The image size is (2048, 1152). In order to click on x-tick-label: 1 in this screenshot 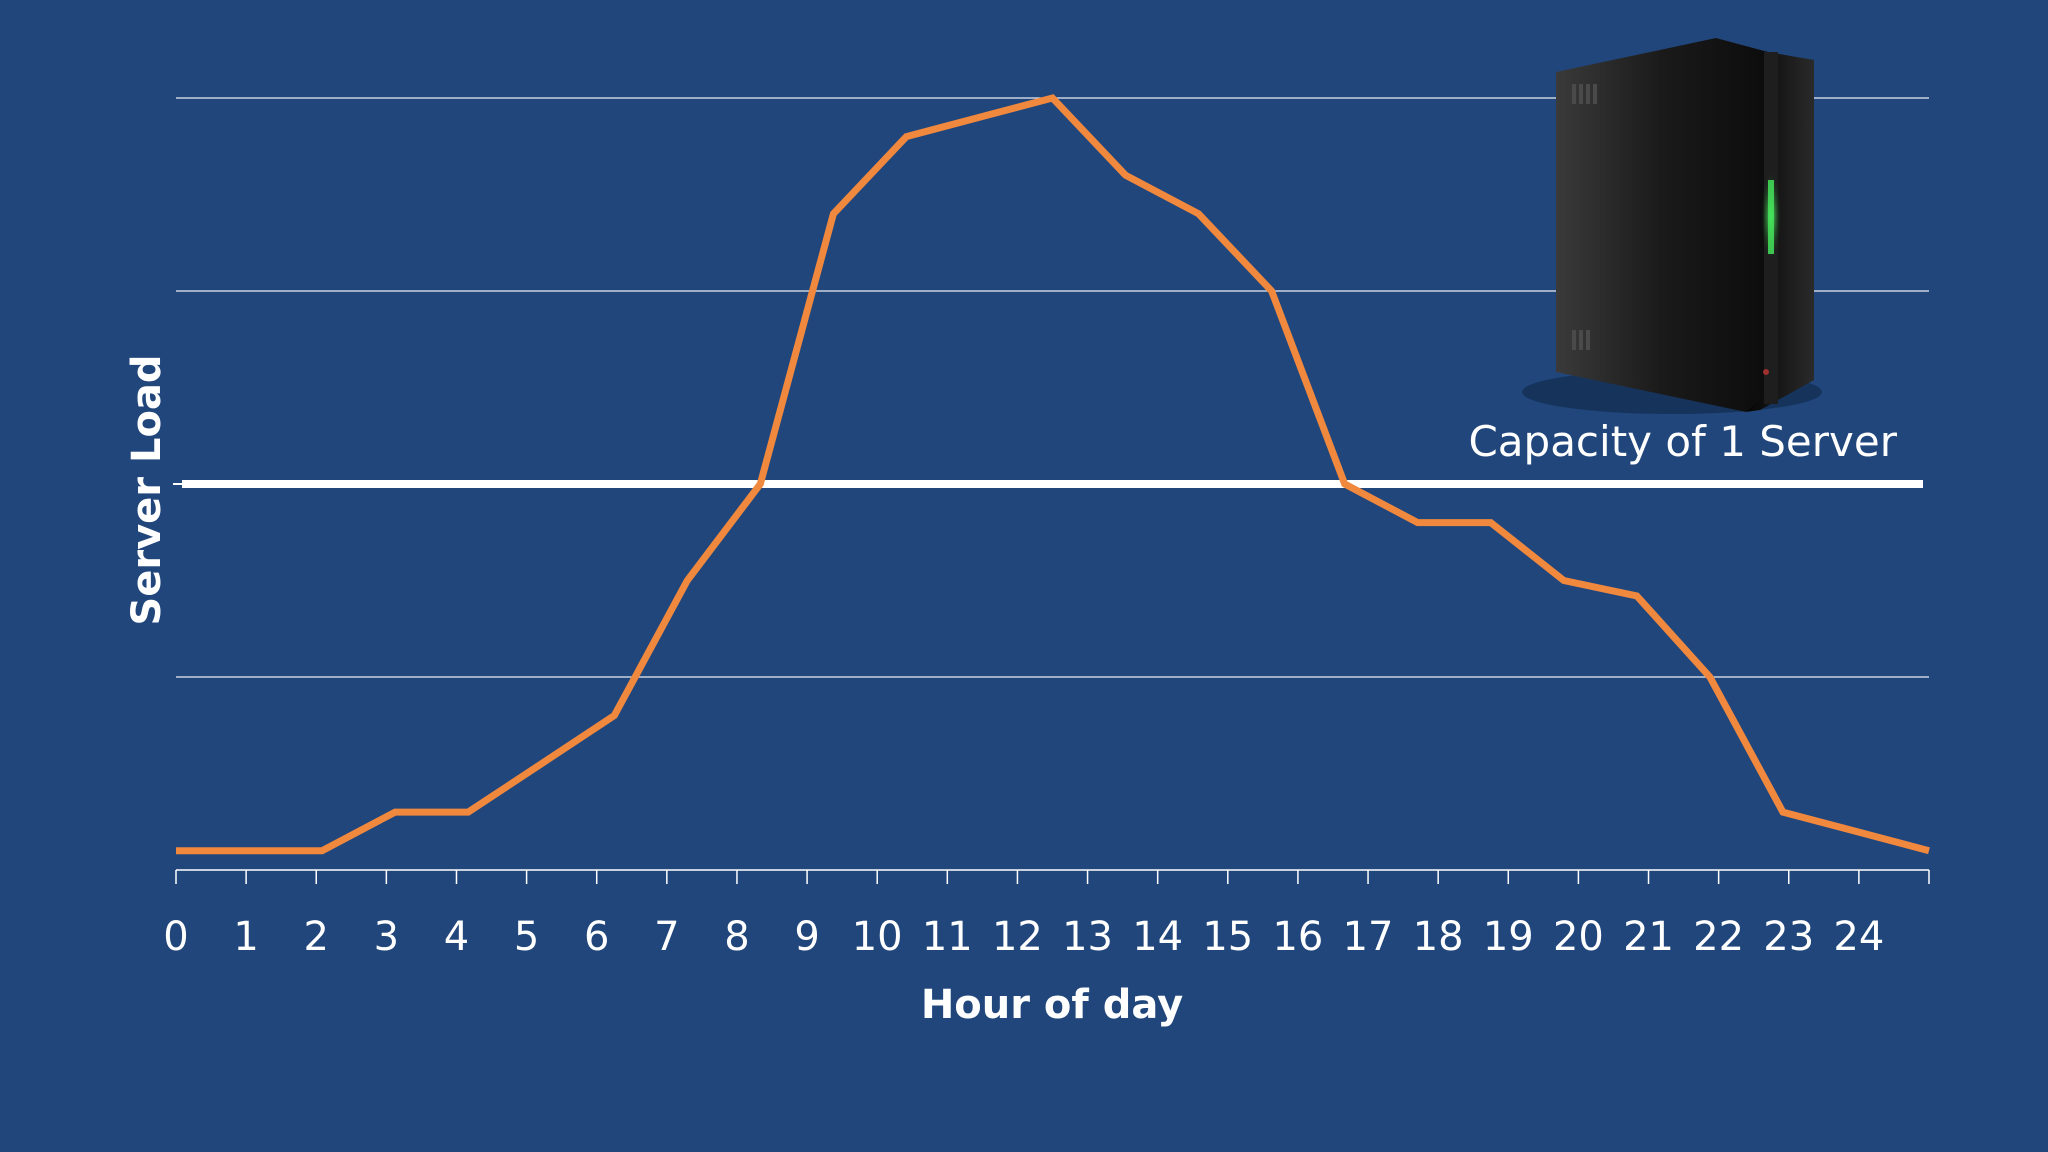, I will do `click(245, 937)`.